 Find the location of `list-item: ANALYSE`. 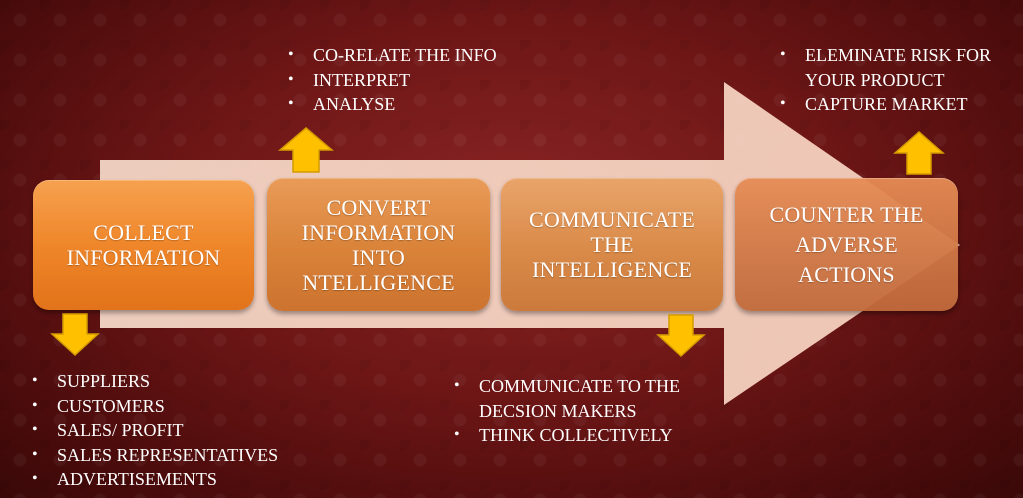

list-item: ANALYSE is located at coordinates (392, 104).